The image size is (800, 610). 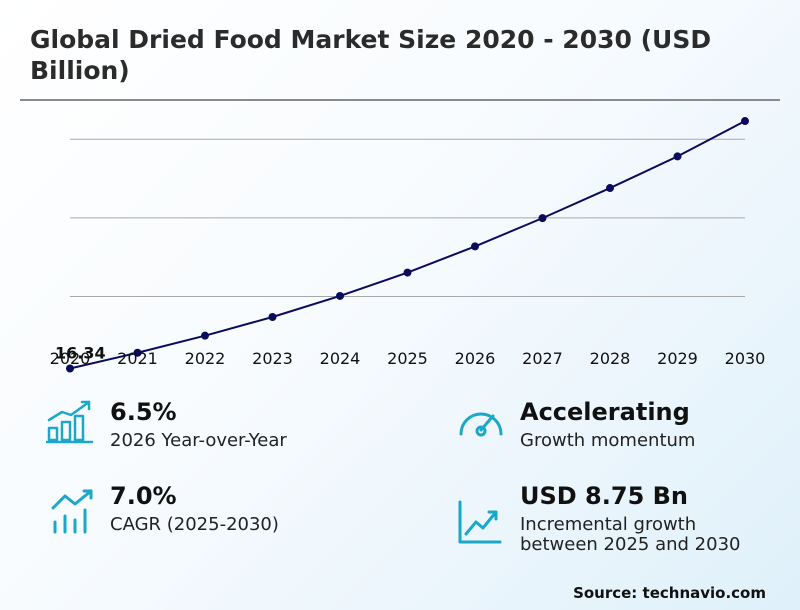 What do you see at coordinates (400, 100) in the screenshot?
I see `title-divider` at bounding box center [400, 100].